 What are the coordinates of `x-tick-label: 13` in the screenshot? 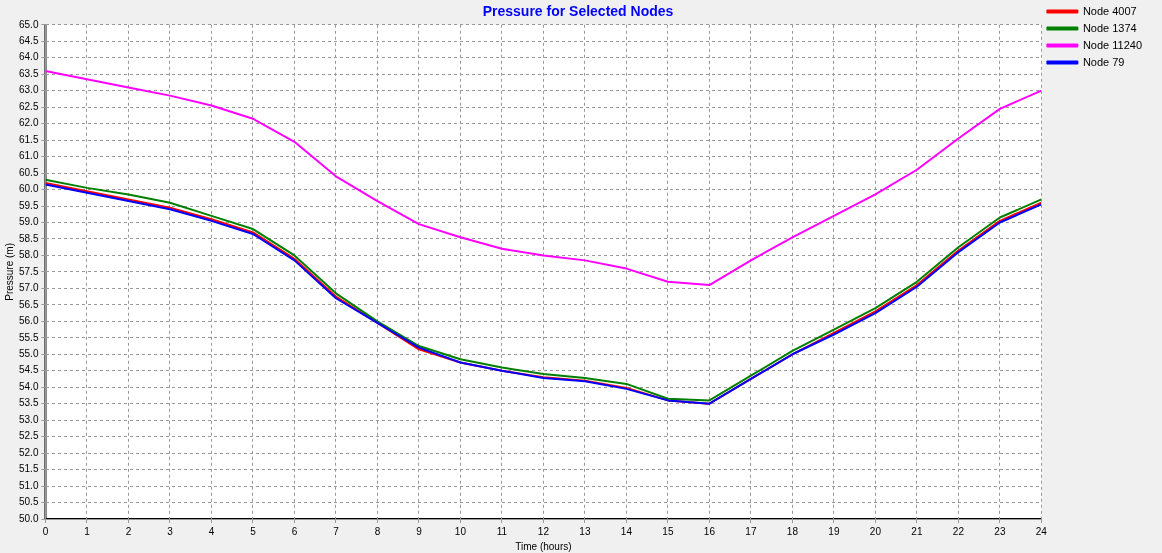 It's located at (585, 531).